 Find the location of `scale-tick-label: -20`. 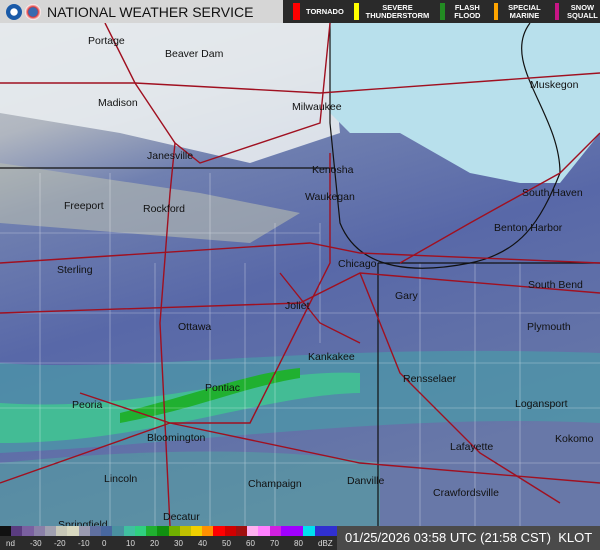

scale-tick-label: -20 is located at coordinates (60, 543).